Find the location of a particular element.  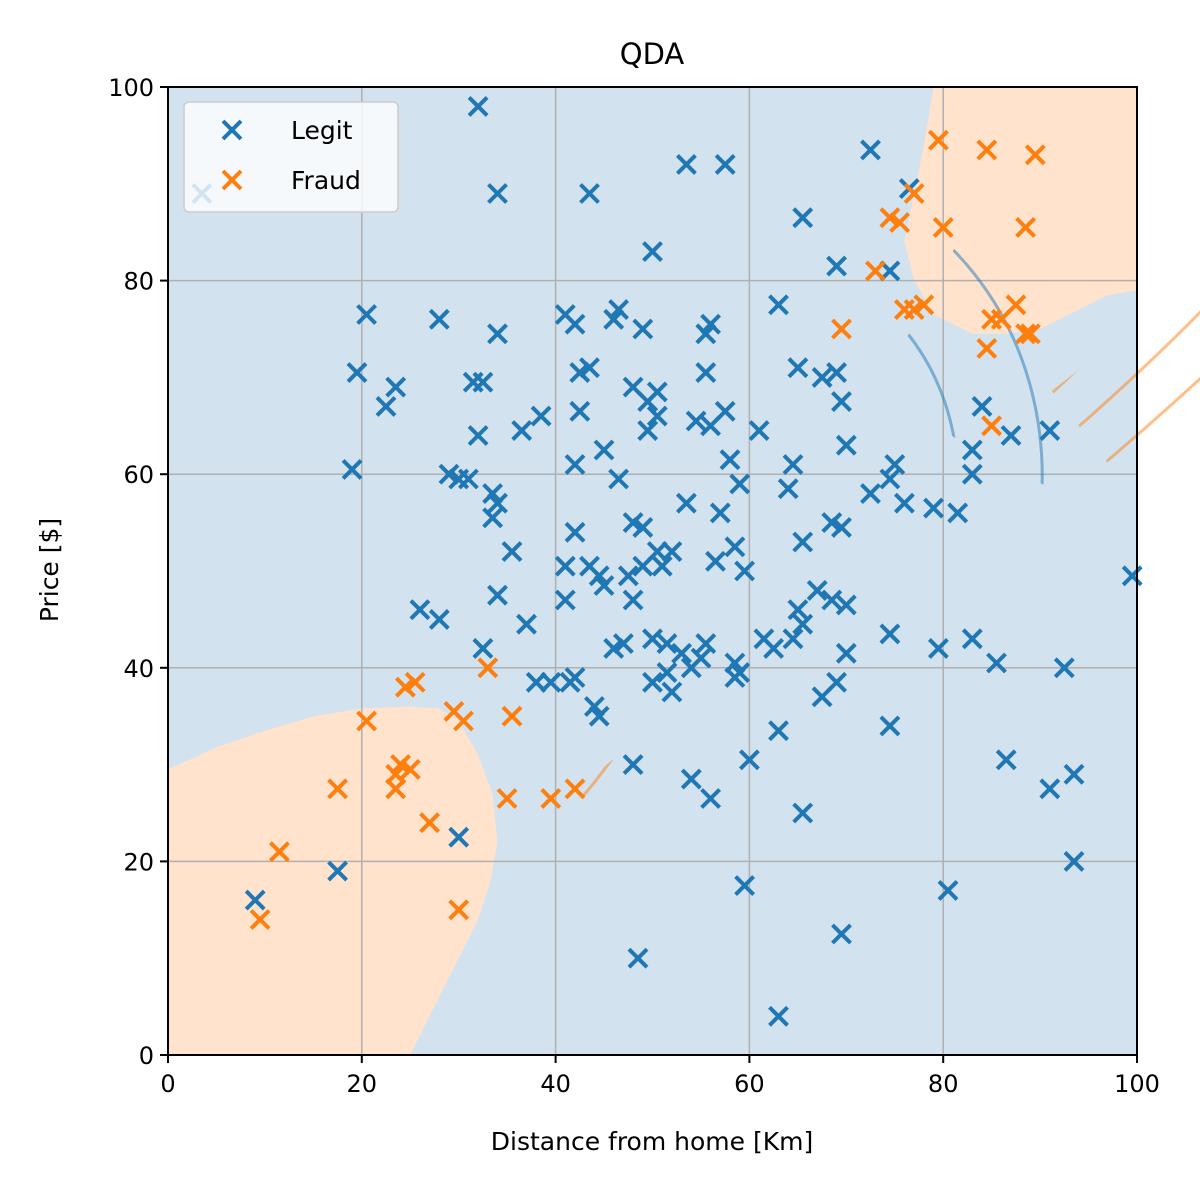

x-tick-label: 100 is located at coordinates (1137, 1084).